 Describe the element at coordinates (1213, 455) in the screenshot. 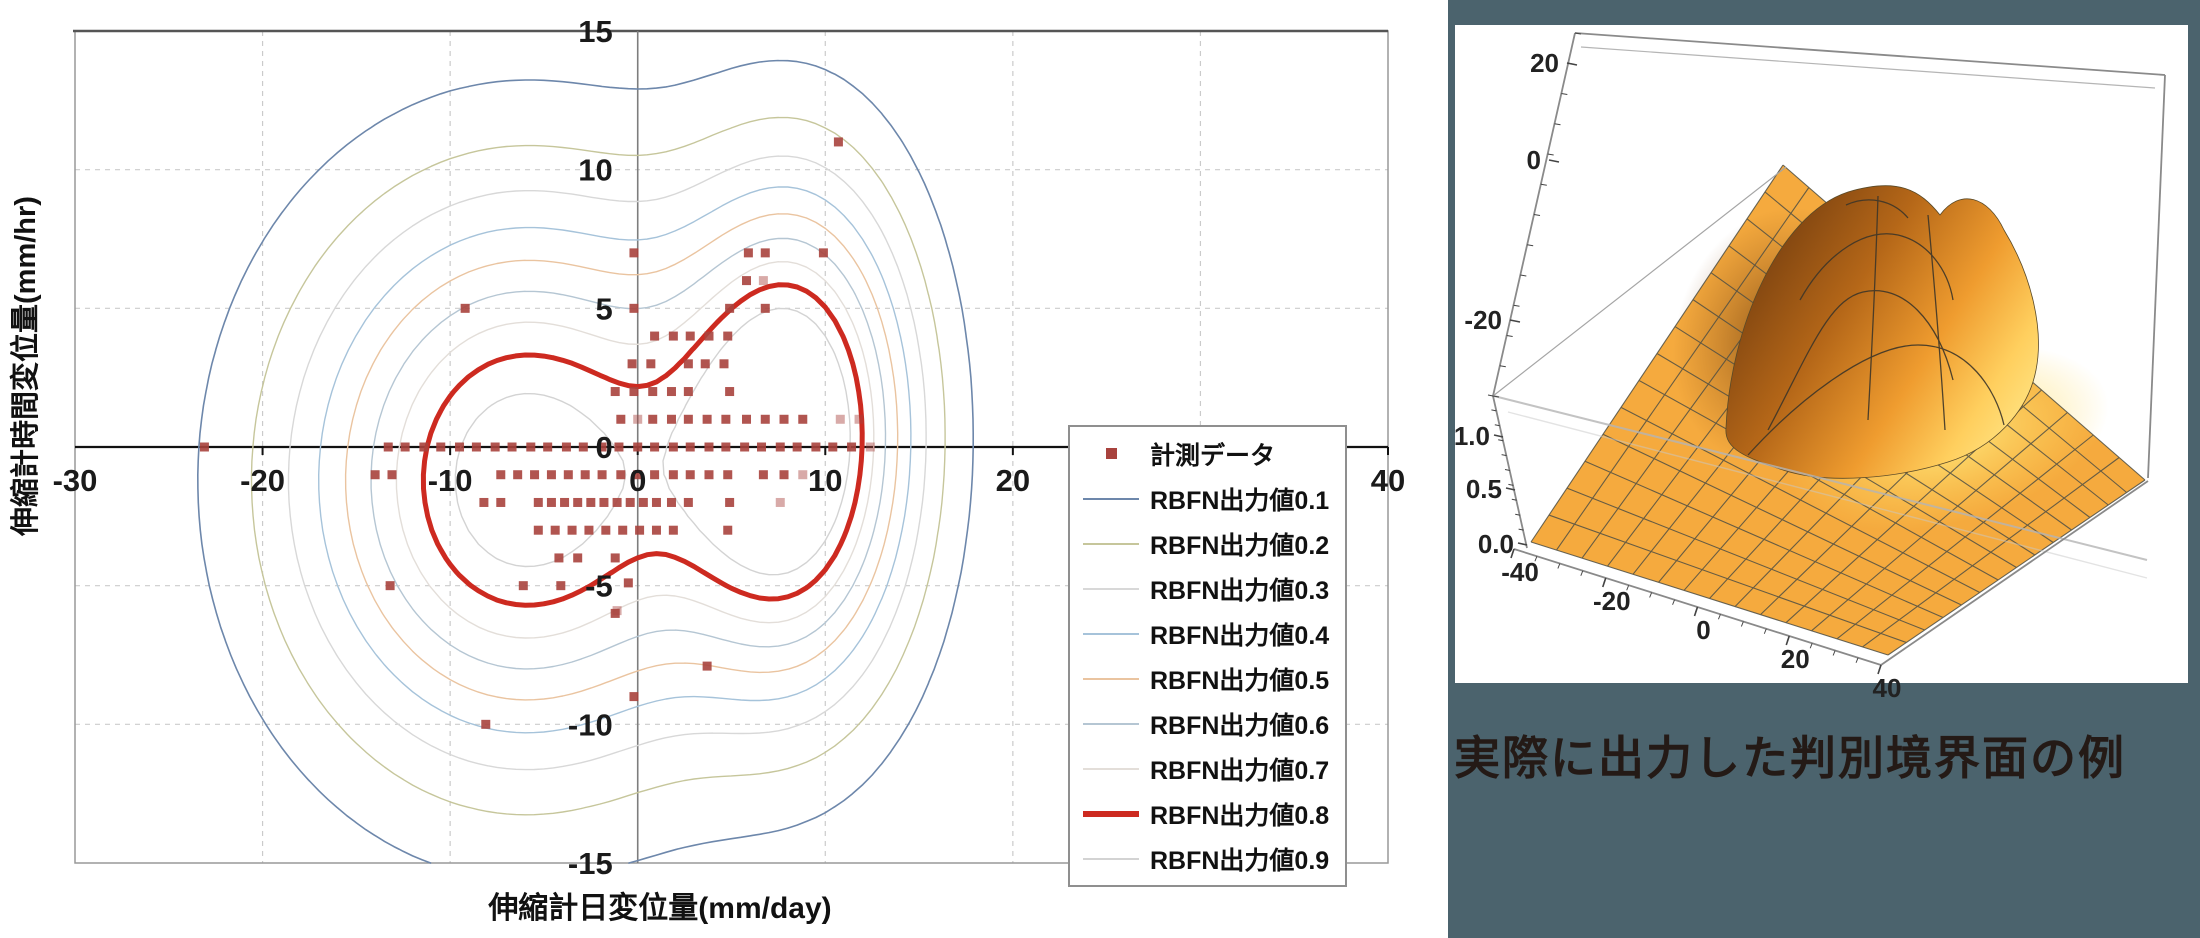

I see `legend-label: 計測データ` at that location.